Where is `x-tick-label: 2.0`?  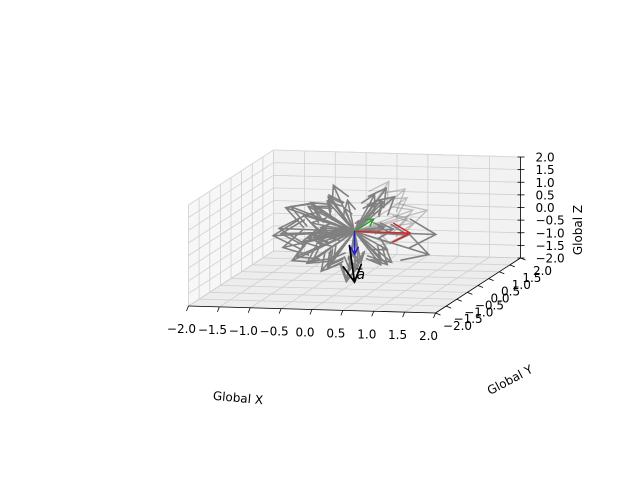 x-tick-label: 2.0 is located at coordinates (428, 336).